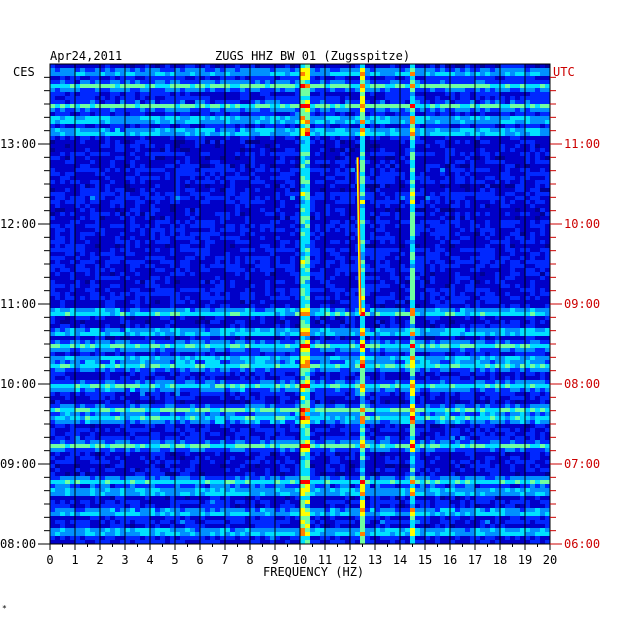  Describe the element at coordinates (564, 72) in the screenshot. I see `right-axis-label: UTC` at that location.